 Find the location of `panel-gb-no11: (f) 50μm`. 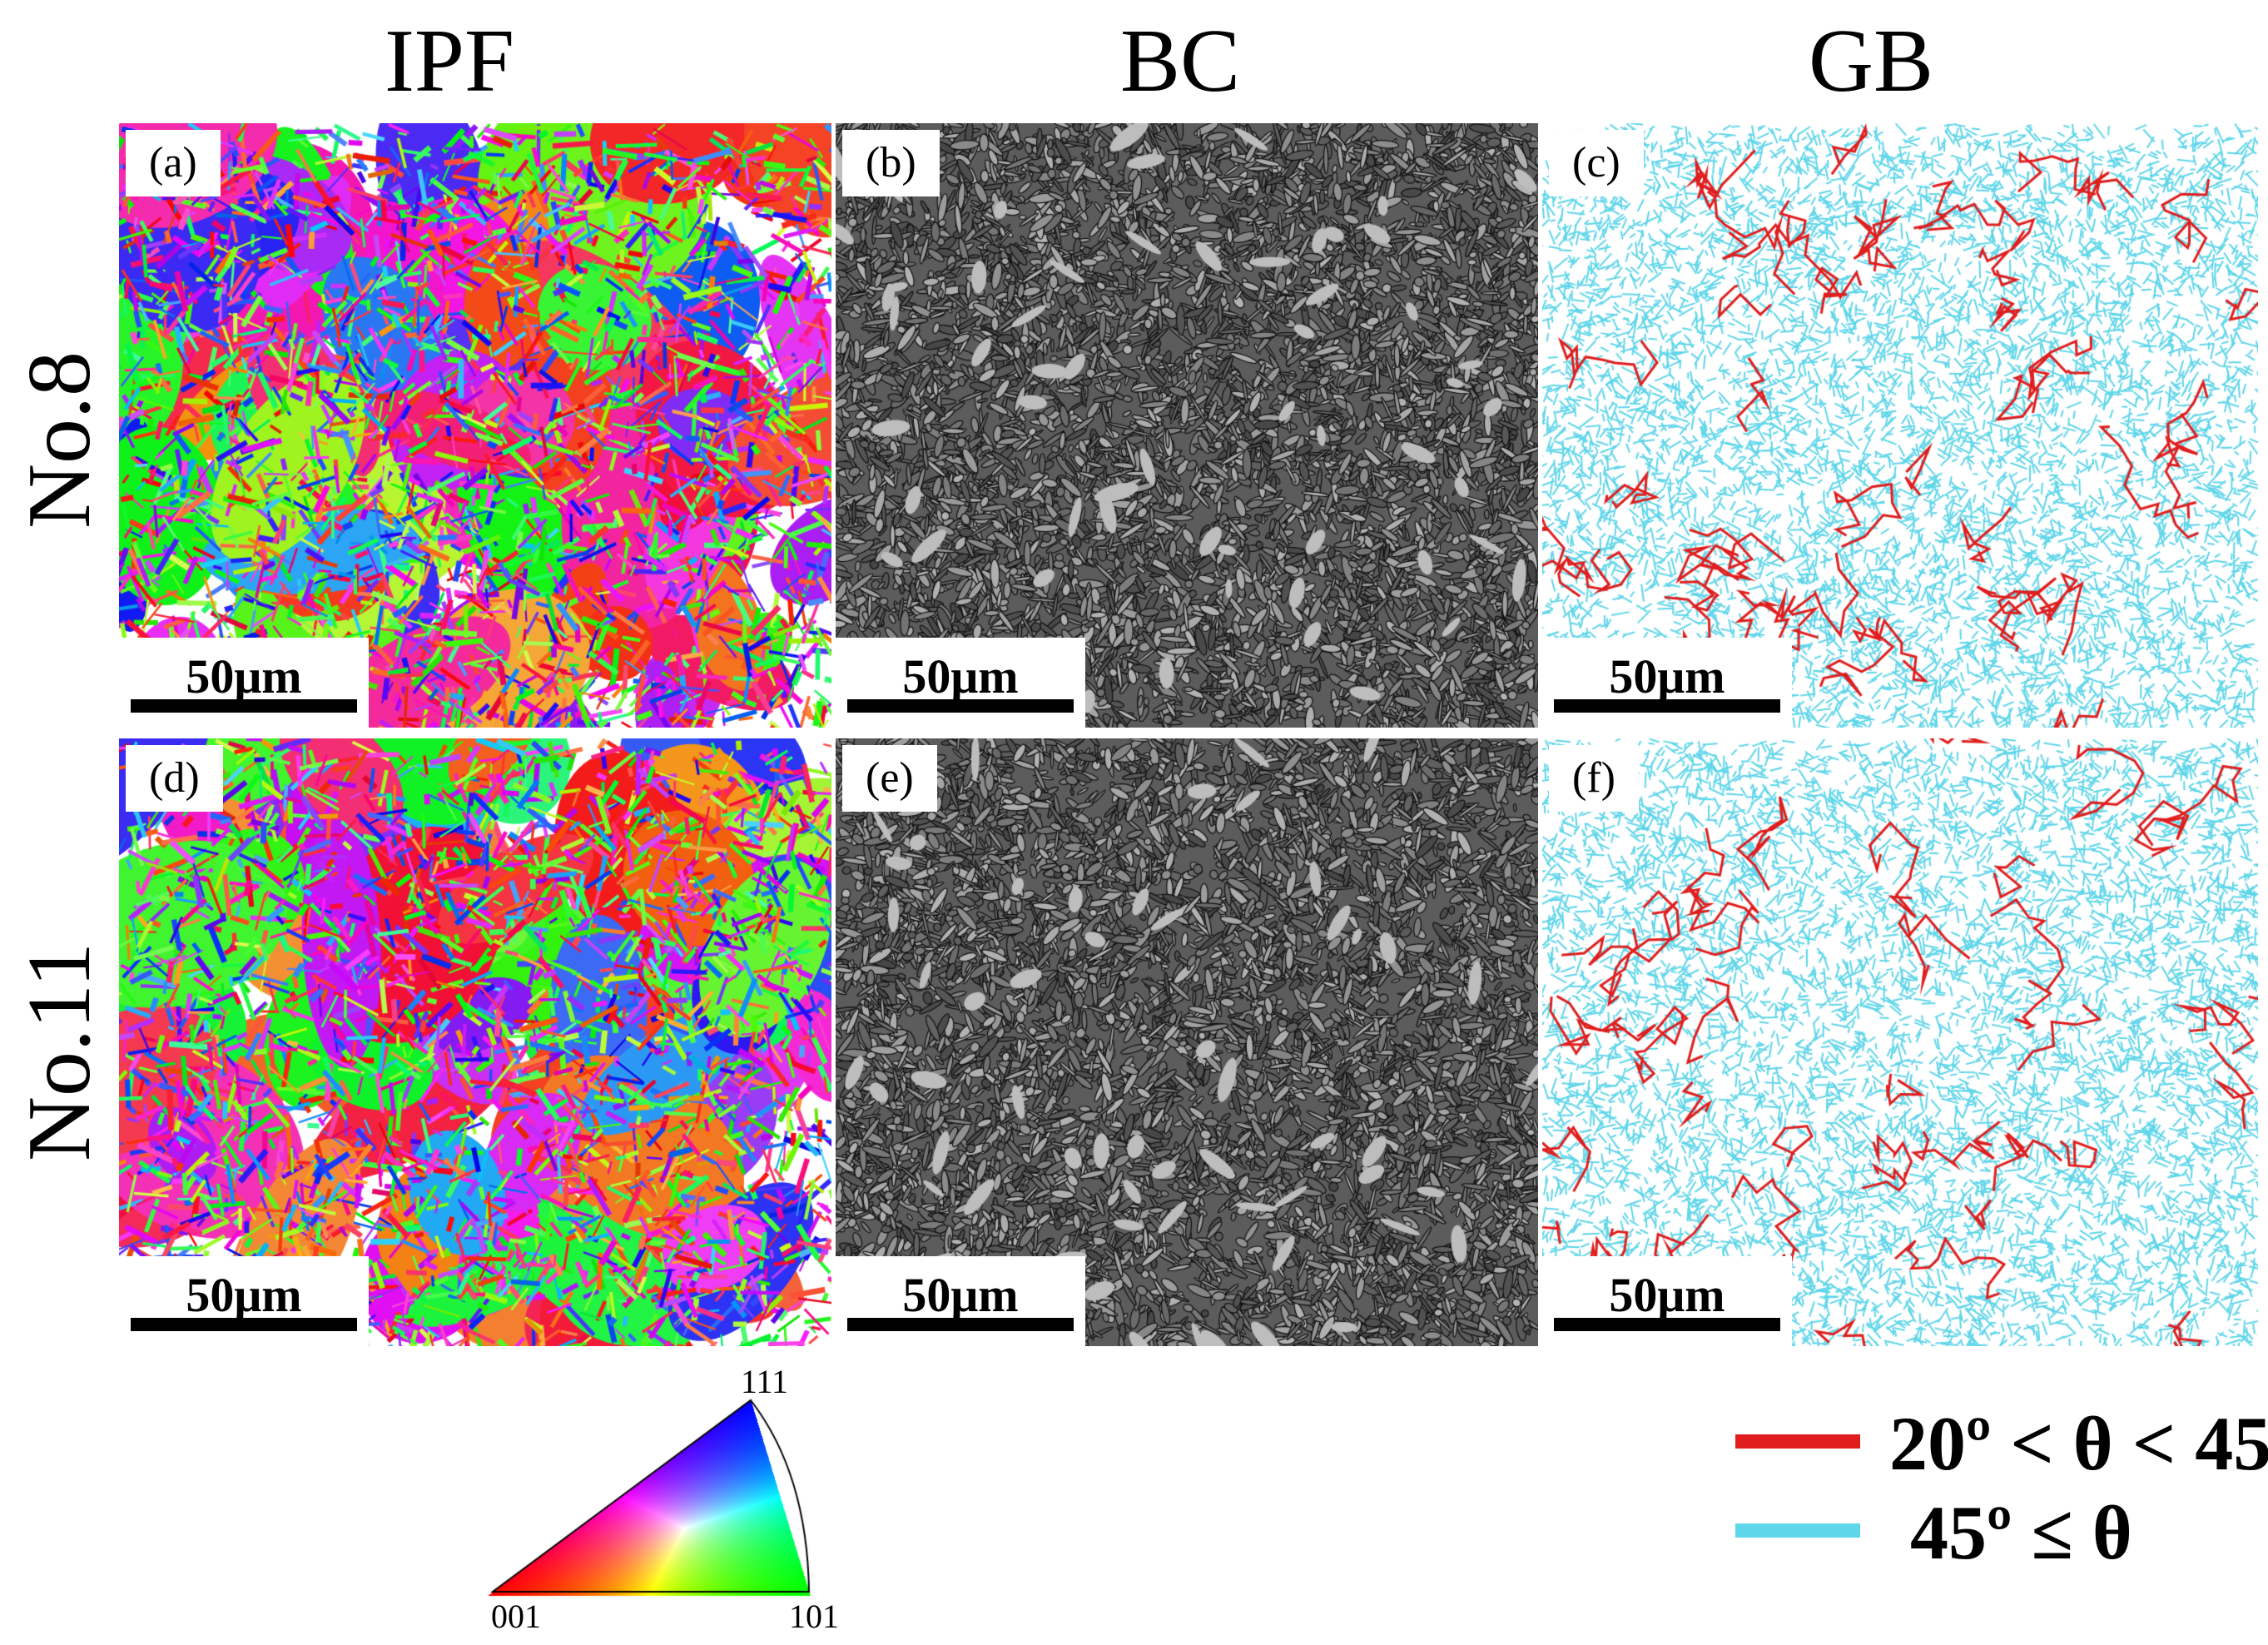

panel-gb-no11: (f) 50μm is located at coordinates (1900, 1042).